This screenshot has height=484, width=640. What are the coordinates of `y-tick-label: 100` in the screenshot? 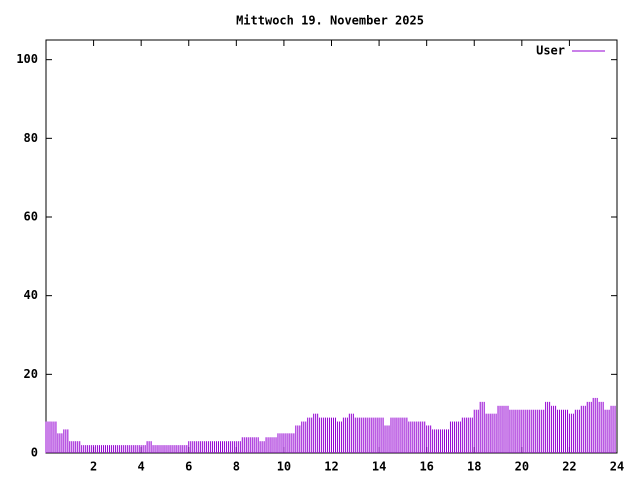 It's located at (27, 59).